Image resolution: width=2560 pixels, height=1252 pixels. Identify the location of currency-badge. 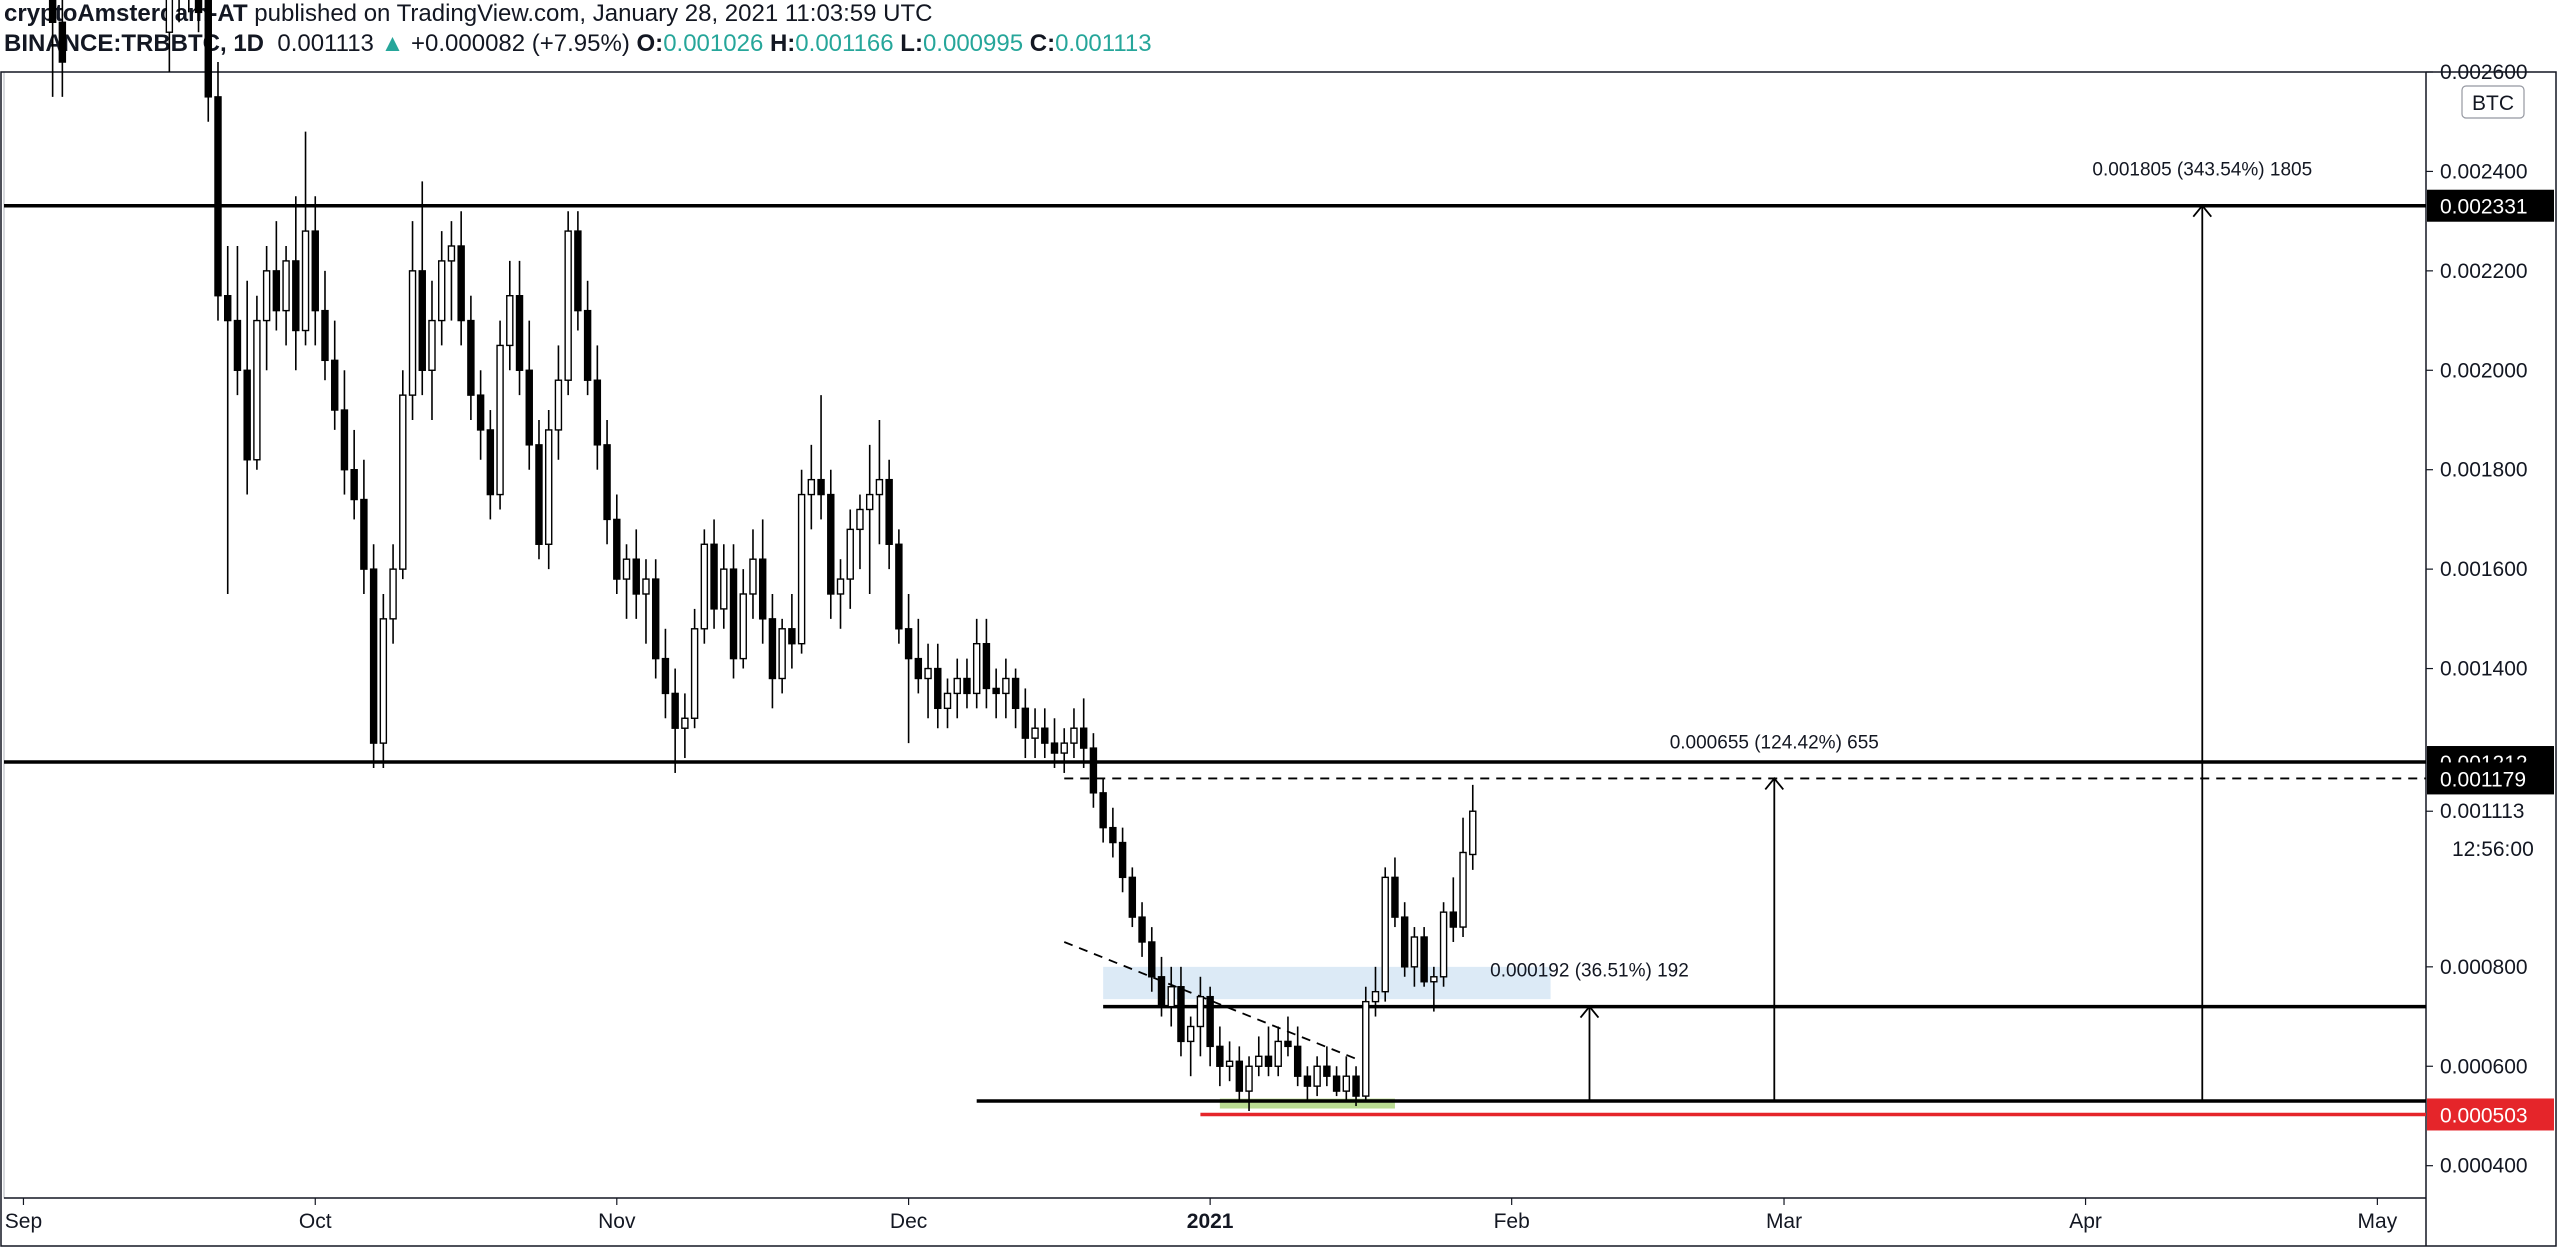
(2493, 102).